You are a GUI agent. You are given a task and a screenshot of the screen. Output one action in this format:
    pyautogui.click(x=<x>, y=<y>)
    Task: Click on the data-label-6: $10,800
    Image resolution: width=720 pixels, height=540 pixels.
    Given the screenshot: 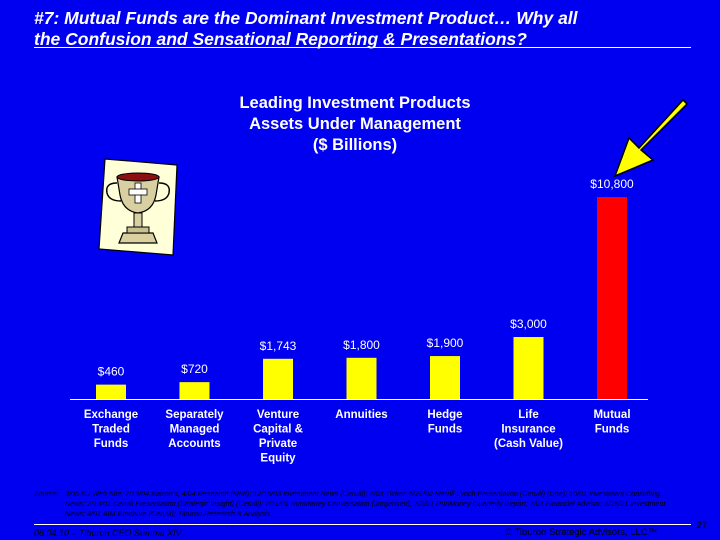 What is the action you would take?
    pyautogui.click(x=612, y=184)
    